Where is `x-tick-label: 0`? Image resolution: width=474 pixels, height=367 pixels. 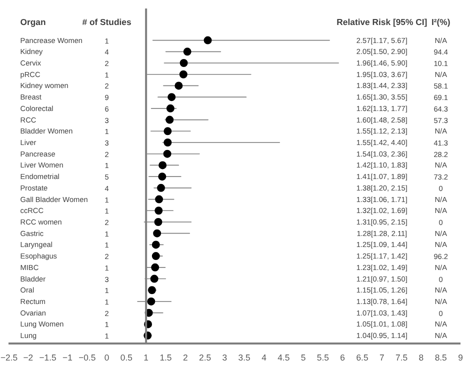
x-tick-label: 0 is located at coordinates (107, 357).